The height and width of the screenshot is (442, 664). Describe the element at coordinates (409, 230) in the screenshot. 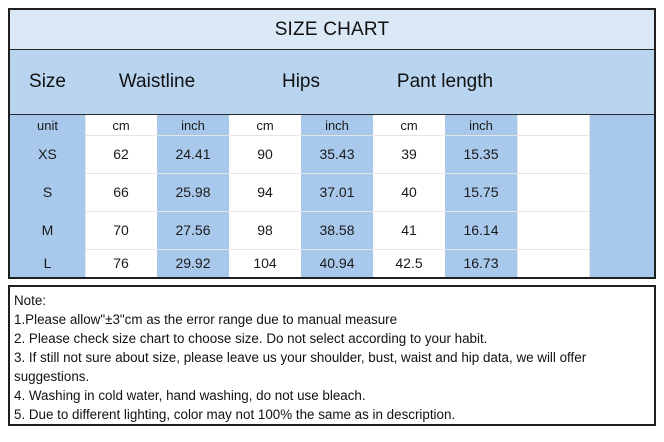

I see `table-cell: 41` at that location.